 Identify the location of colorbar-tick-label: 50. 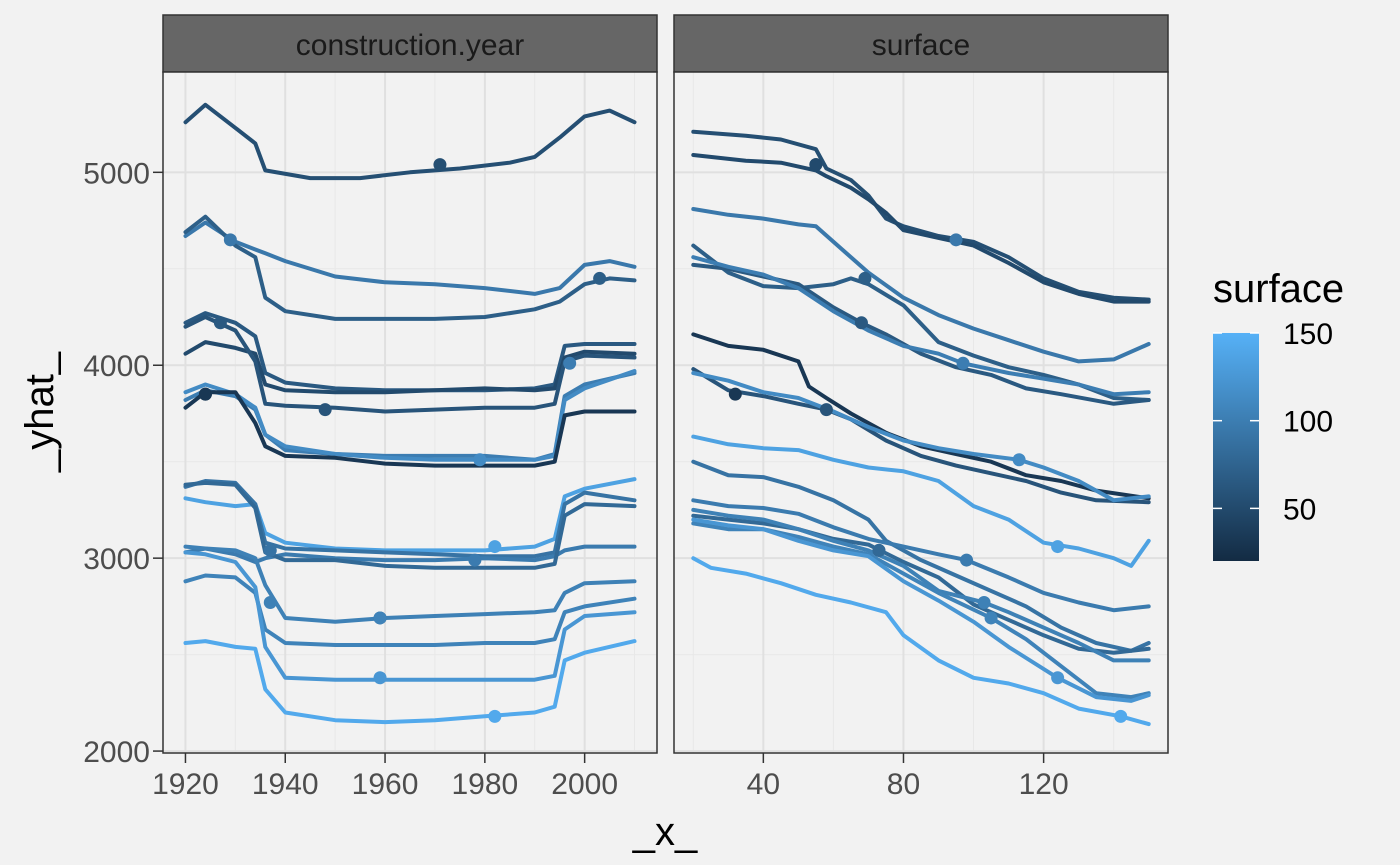
(1299, 509).